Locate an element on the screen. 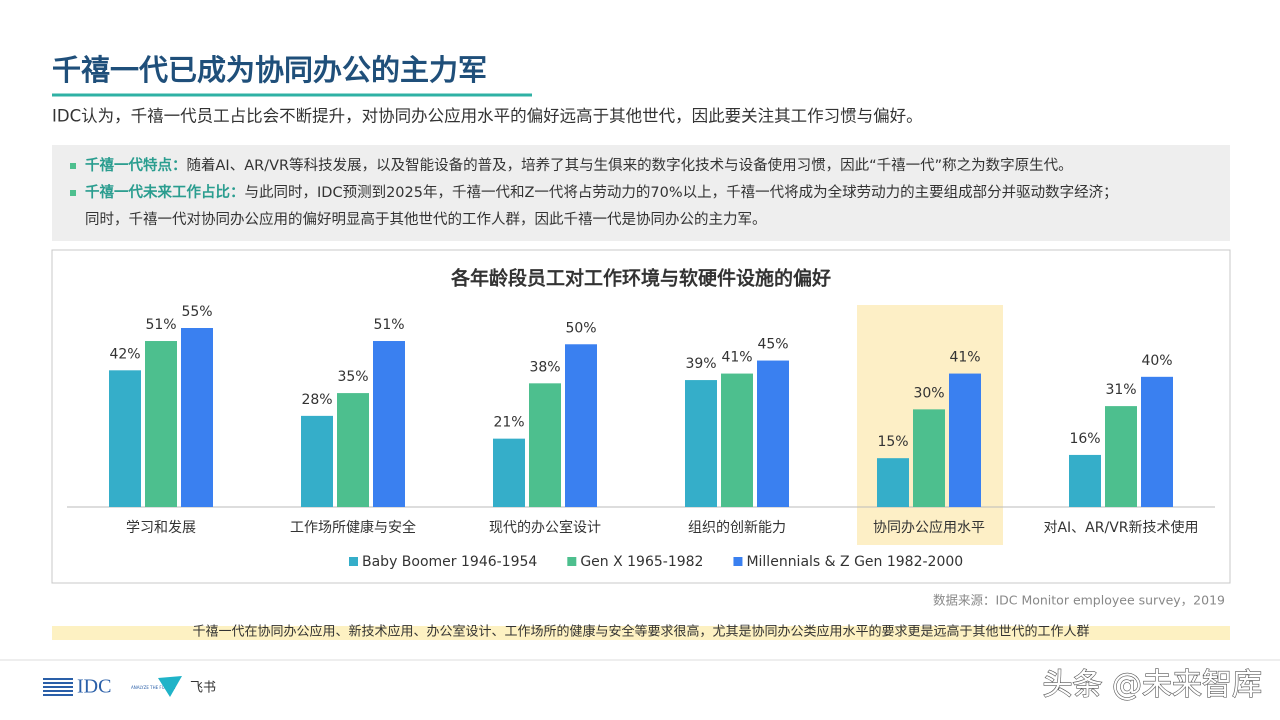  summary-band is located at coordinates (641, 633).